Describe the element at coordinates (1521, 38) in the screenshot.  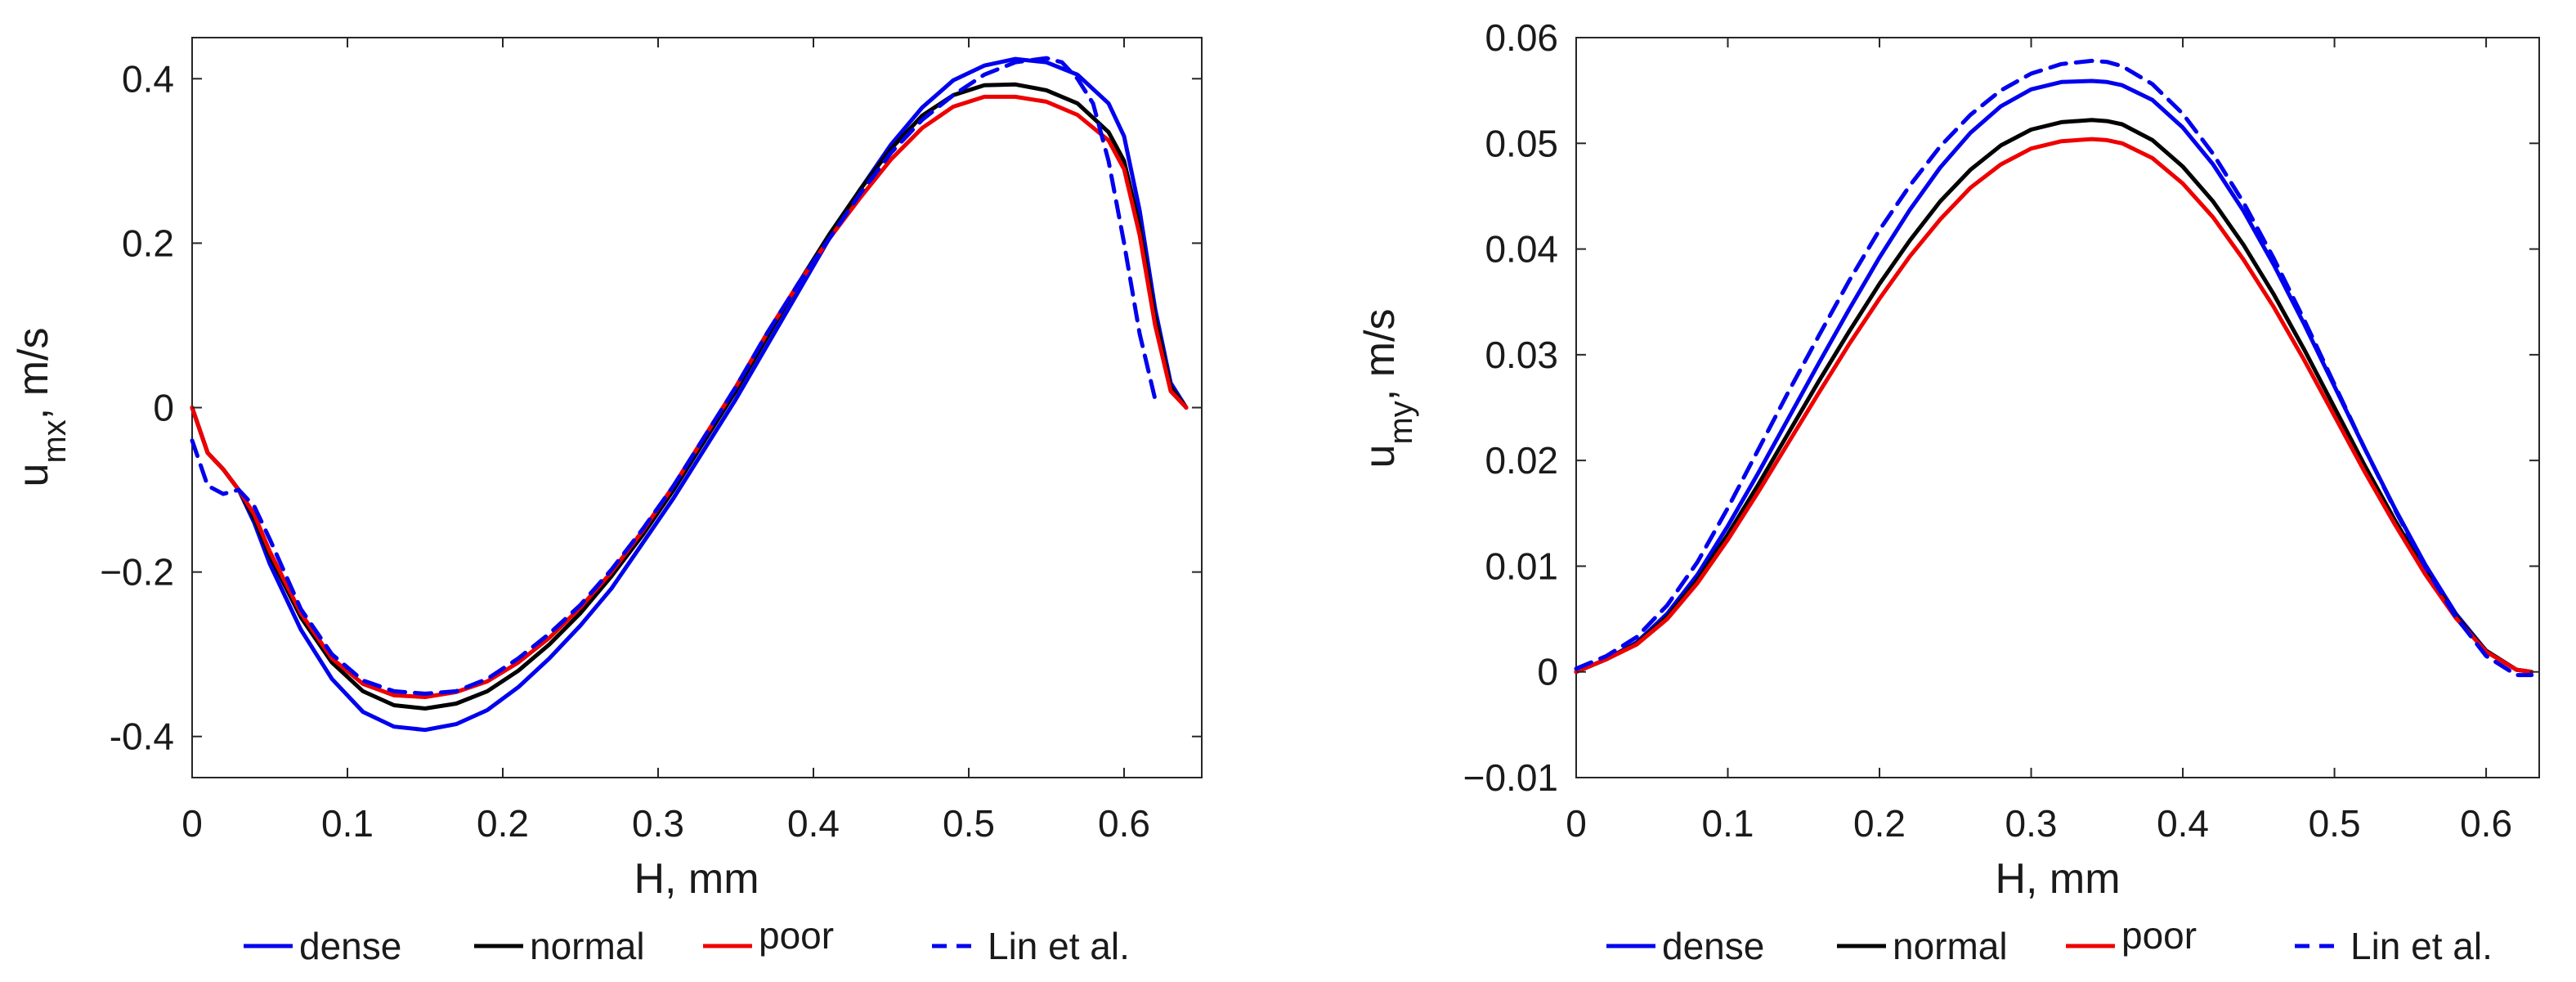
I see `right-y-tick-label: 0.06` at that location.